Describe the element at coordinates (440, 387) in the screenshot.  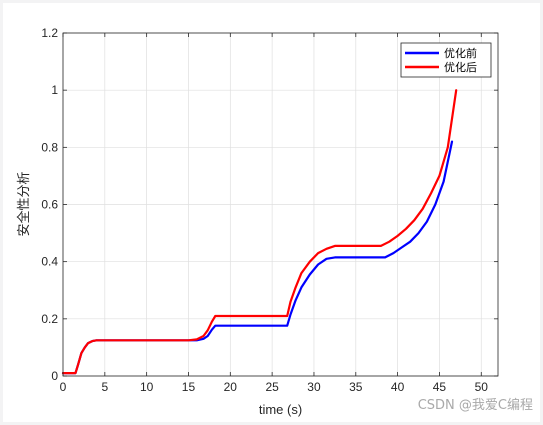
I see `x-tick-label: 45` at that location.